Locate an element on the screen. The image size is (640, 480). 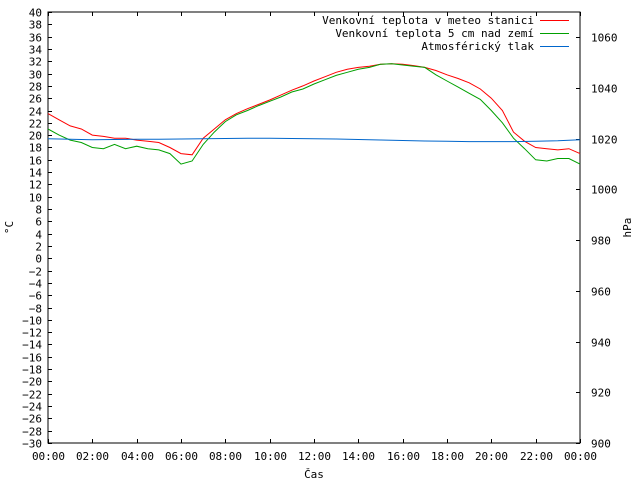
y-tick-label: 14 is located at coordinates (36, 173).